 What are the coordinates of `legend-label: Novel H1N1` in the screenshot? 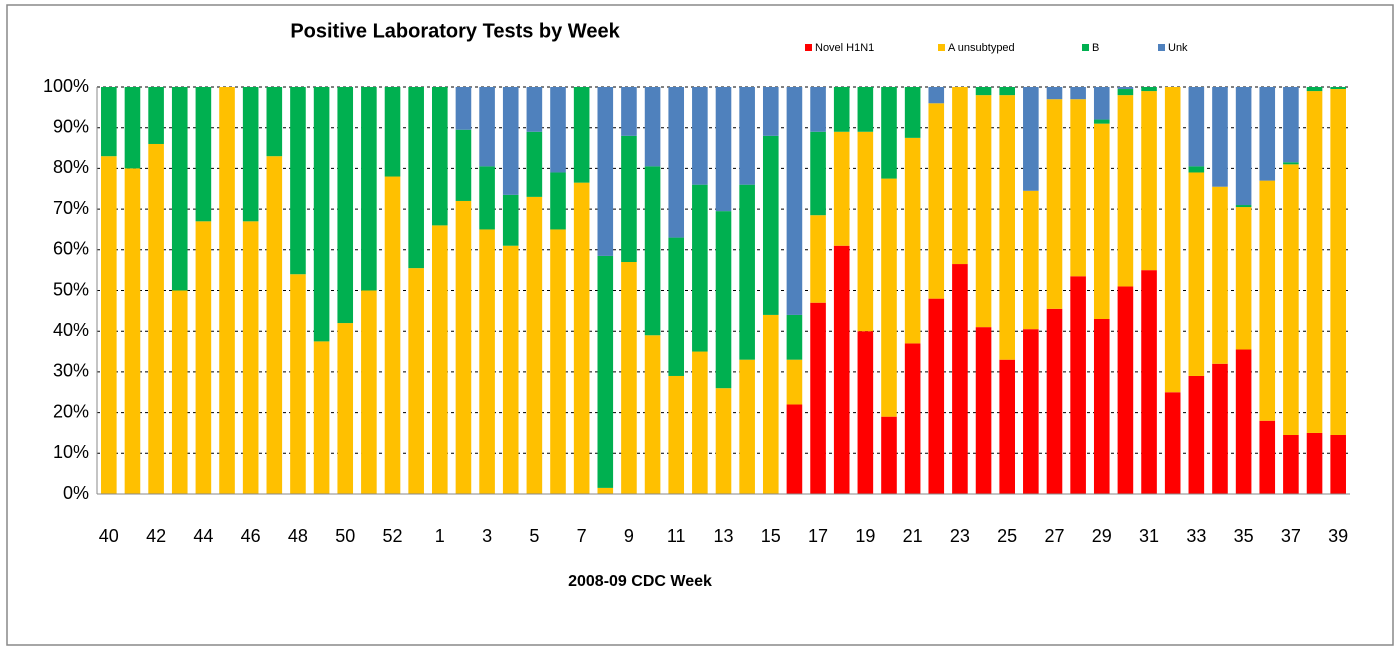 It's located at (844, 48).